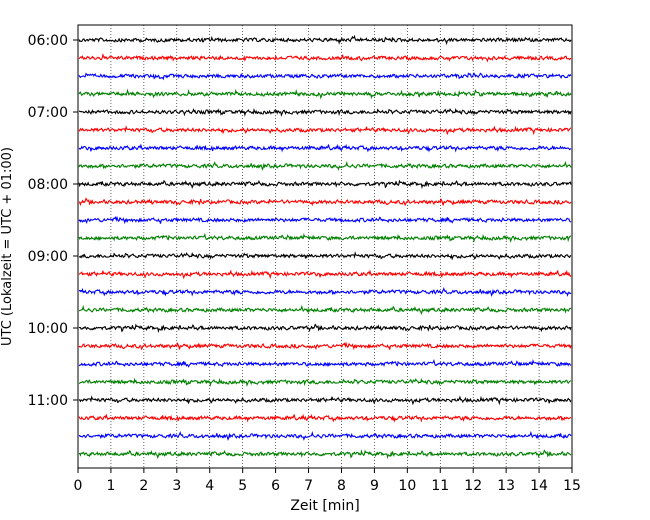  Describe the element at coordinates (473, 486) in the screenshot. I see `x-tick-label: 12` at that location.